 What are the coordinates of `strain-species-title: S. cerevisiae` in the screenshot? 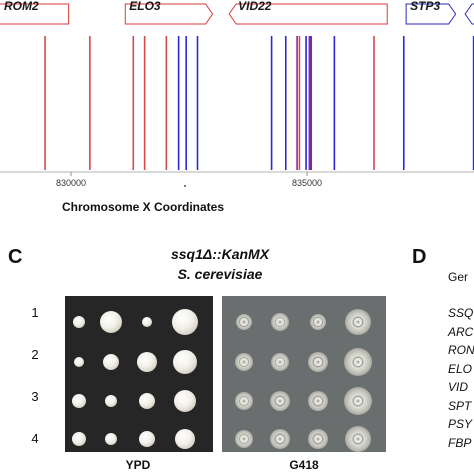 It's located at (220, 274).